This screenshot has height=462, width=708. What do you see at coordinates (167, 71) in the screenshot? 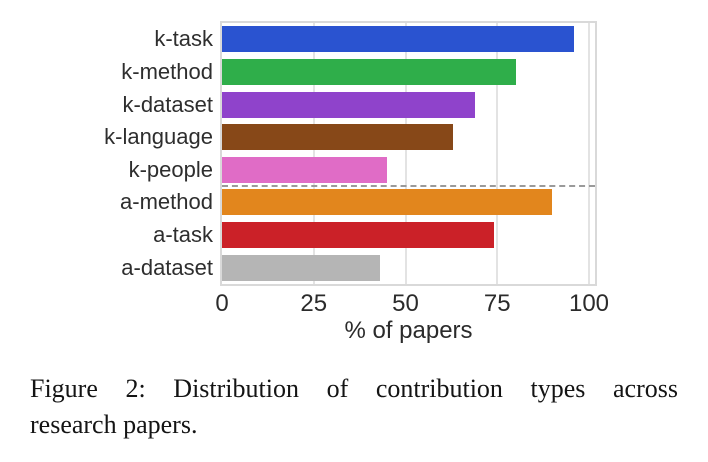
I see `category-label-k-method: k-method` at bounding box center [167, 71].